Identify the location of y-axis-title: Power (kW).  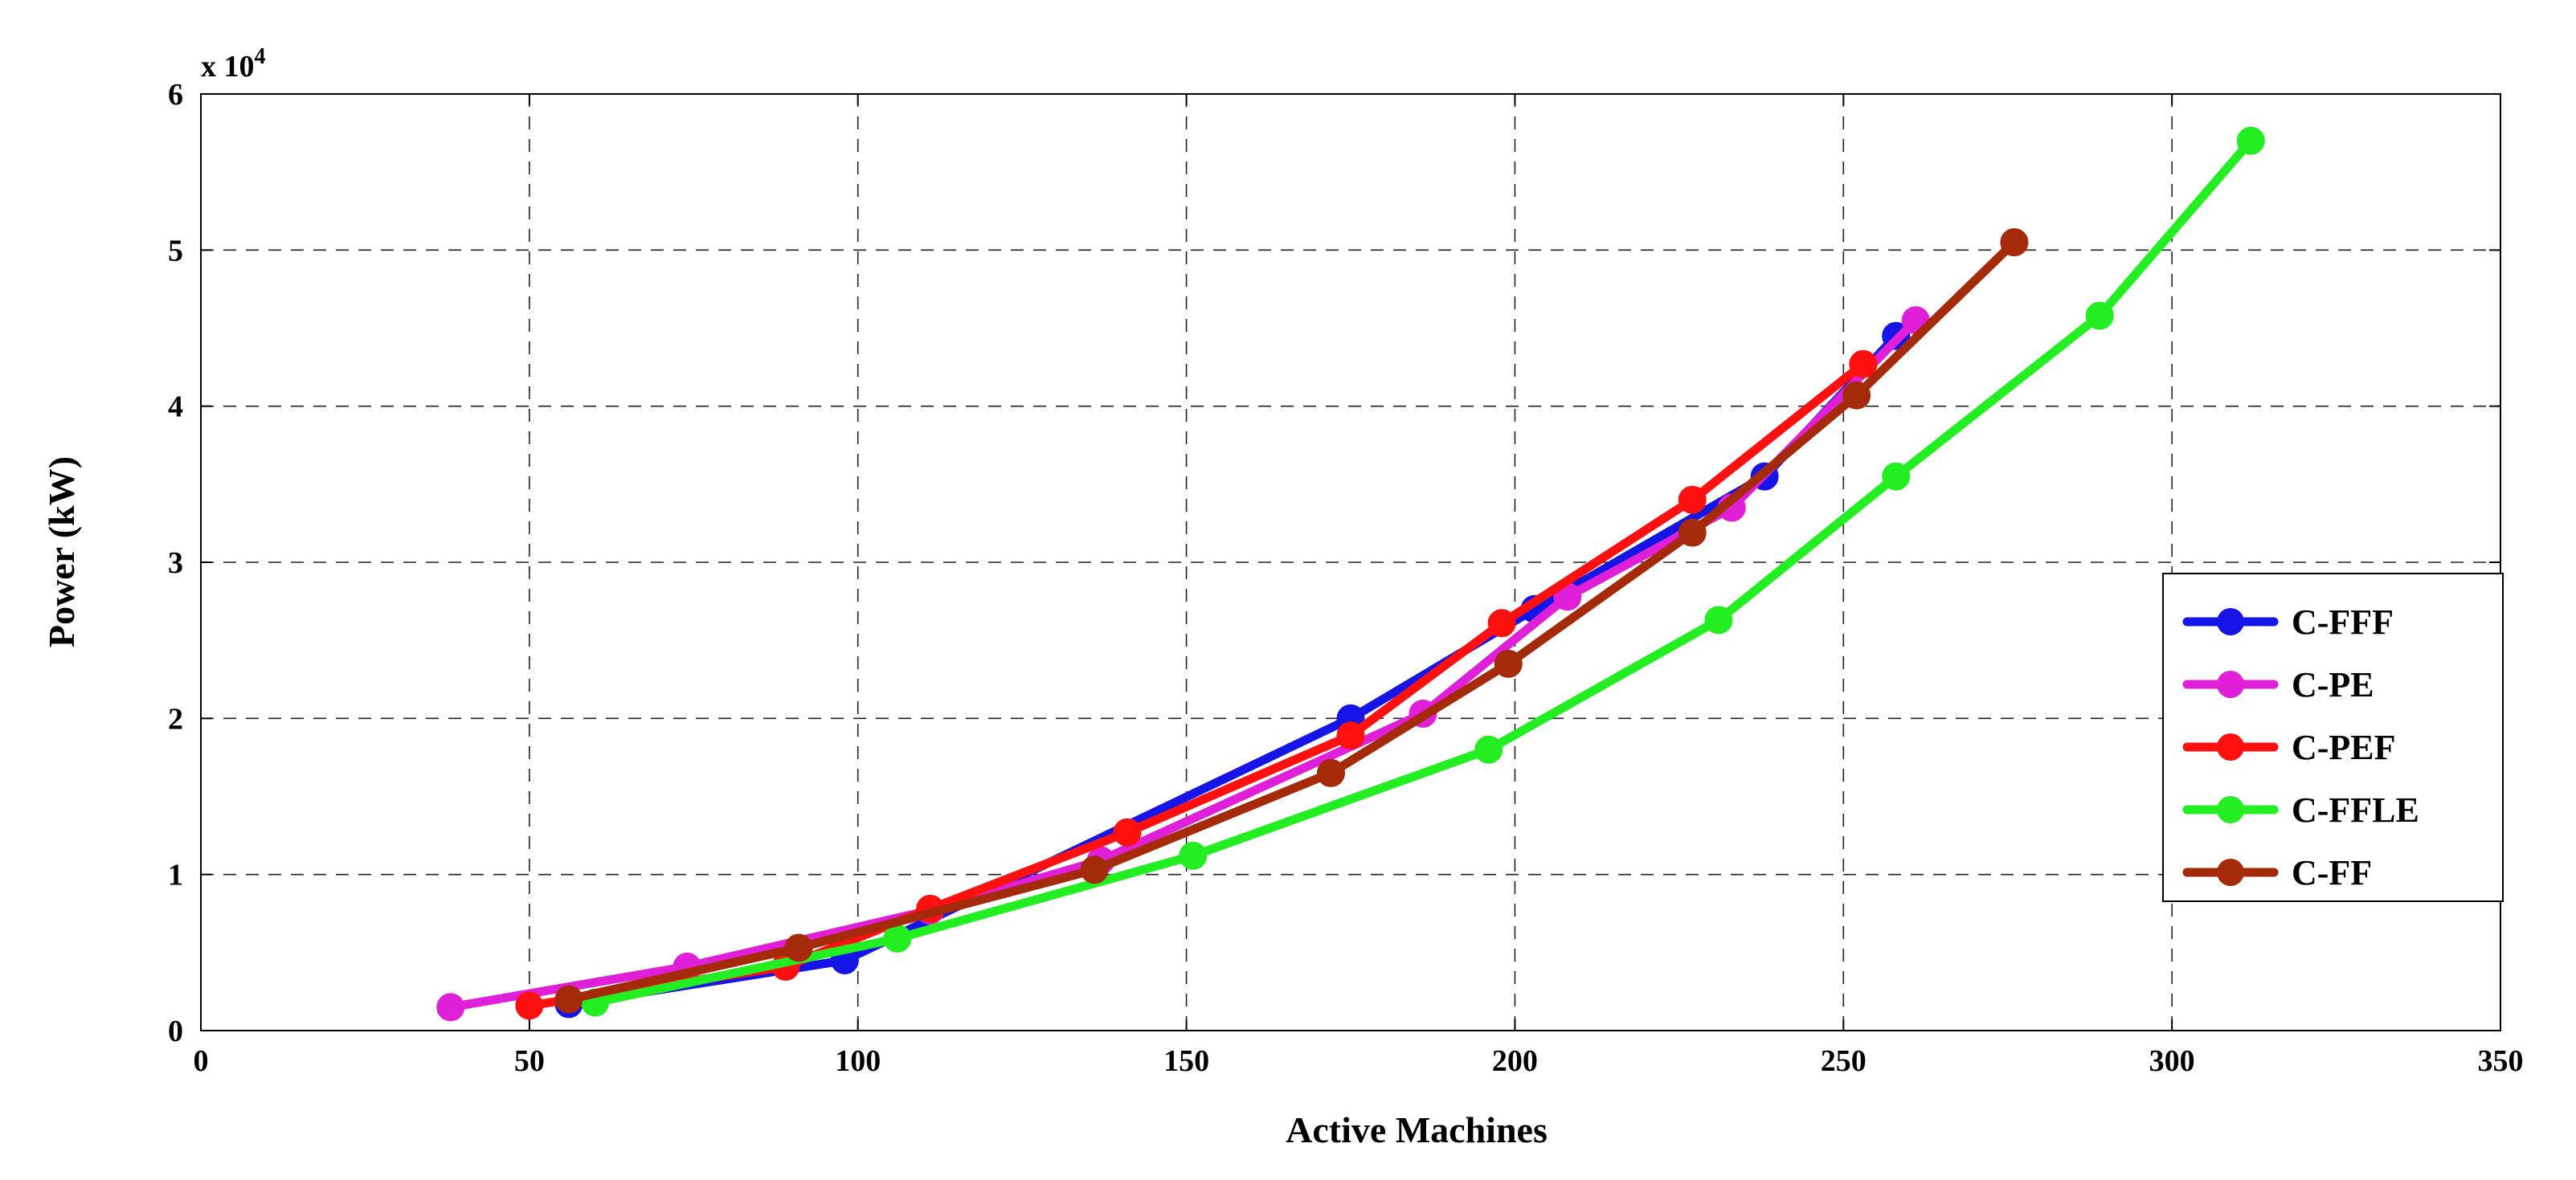
(61, 551).